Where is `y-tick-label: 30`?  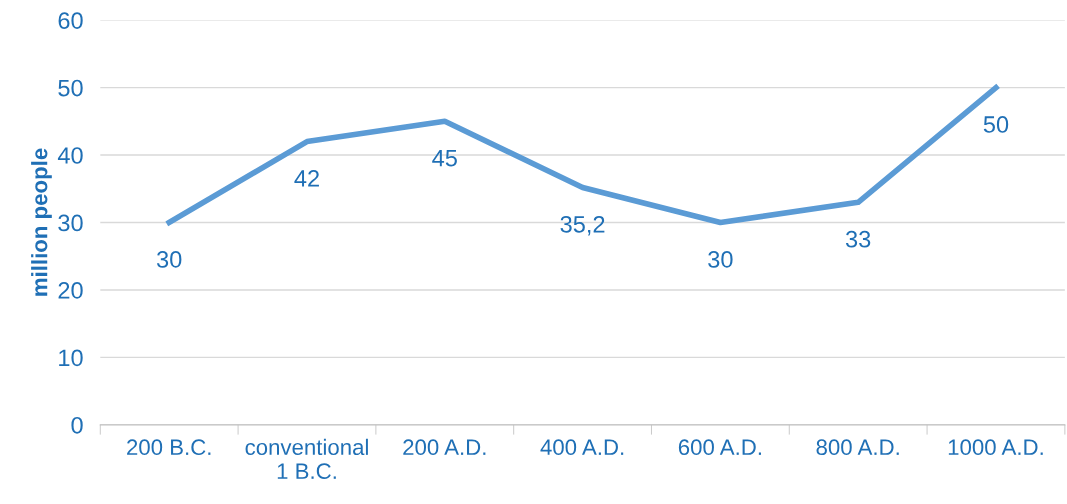
y-tick-label: 30 is located at coordinates (70, 223).